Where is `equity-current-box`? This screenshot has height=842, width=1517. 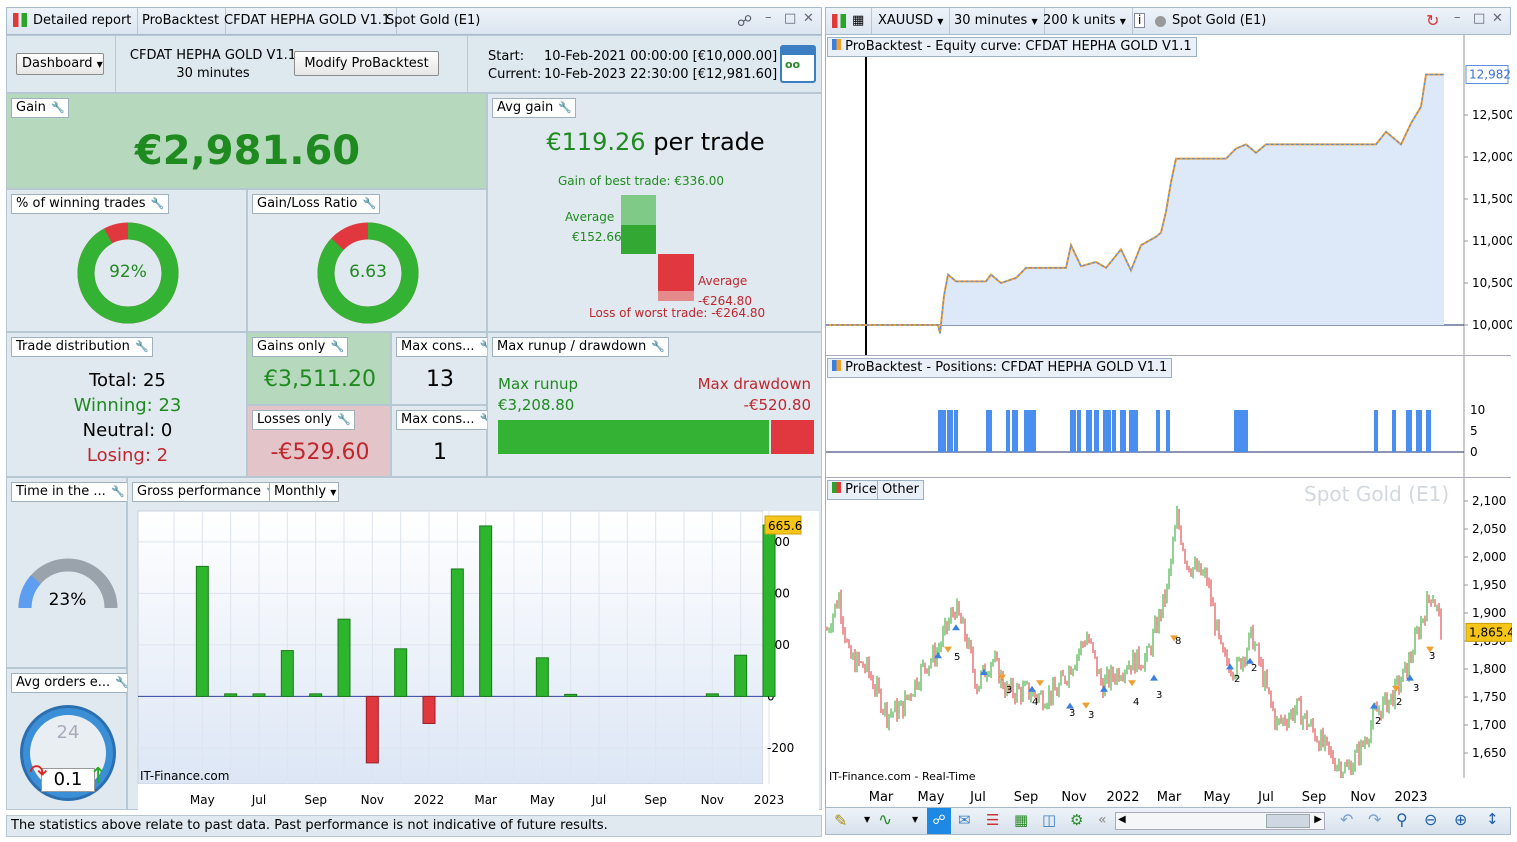 equity-current-box is located at coordinates (1487, 75).